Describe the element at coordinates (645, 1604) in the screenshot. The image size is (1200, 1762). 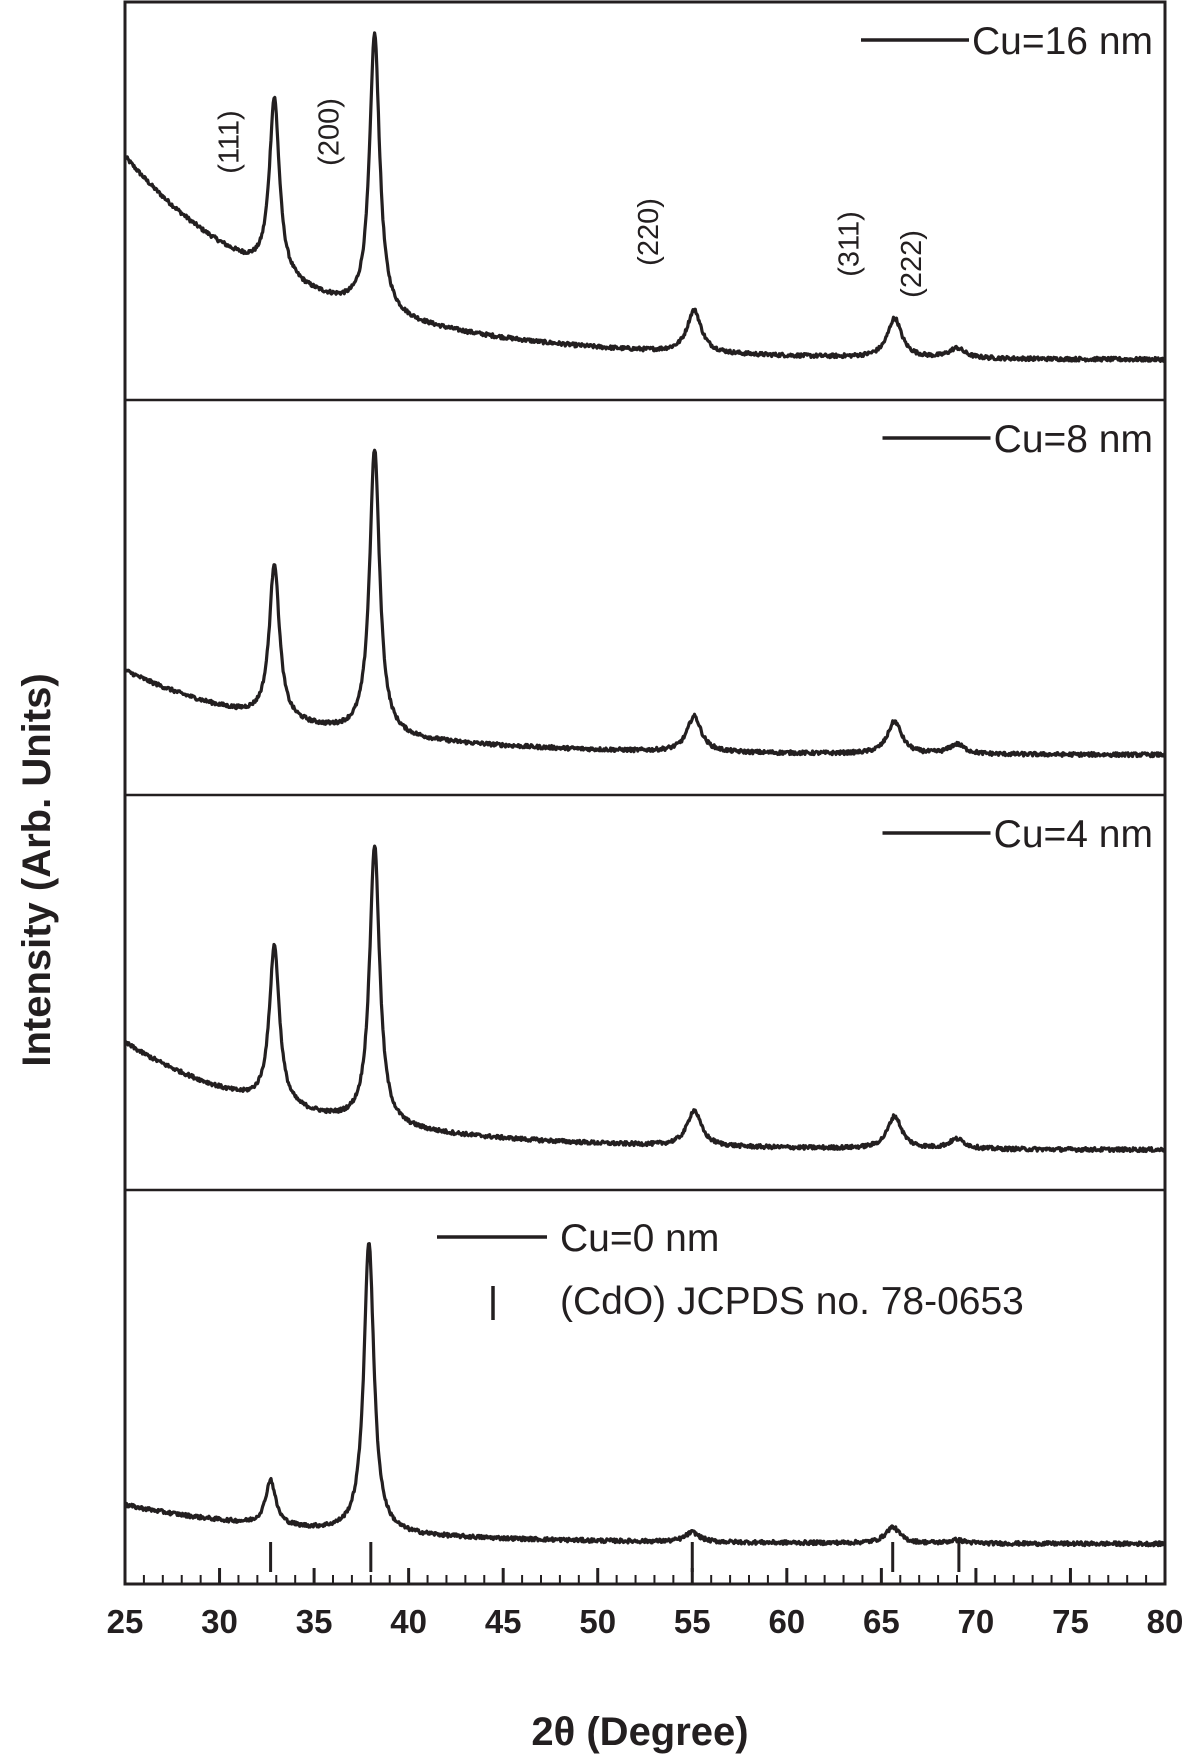
I see `x-axis: 25 30 35 40 45 50 55 60 65 70 75 80` at that location.